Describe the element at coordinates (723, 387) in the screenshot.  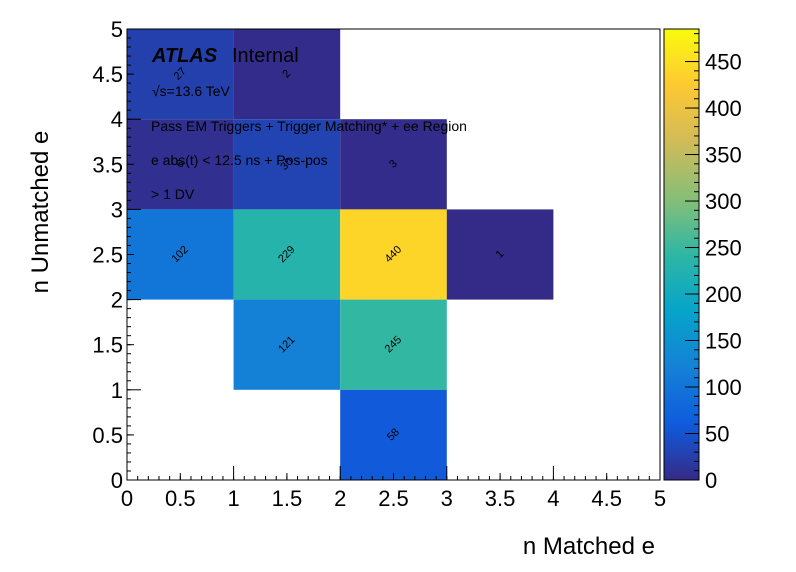
I see `colorbar-tick-label: 100` at that location.